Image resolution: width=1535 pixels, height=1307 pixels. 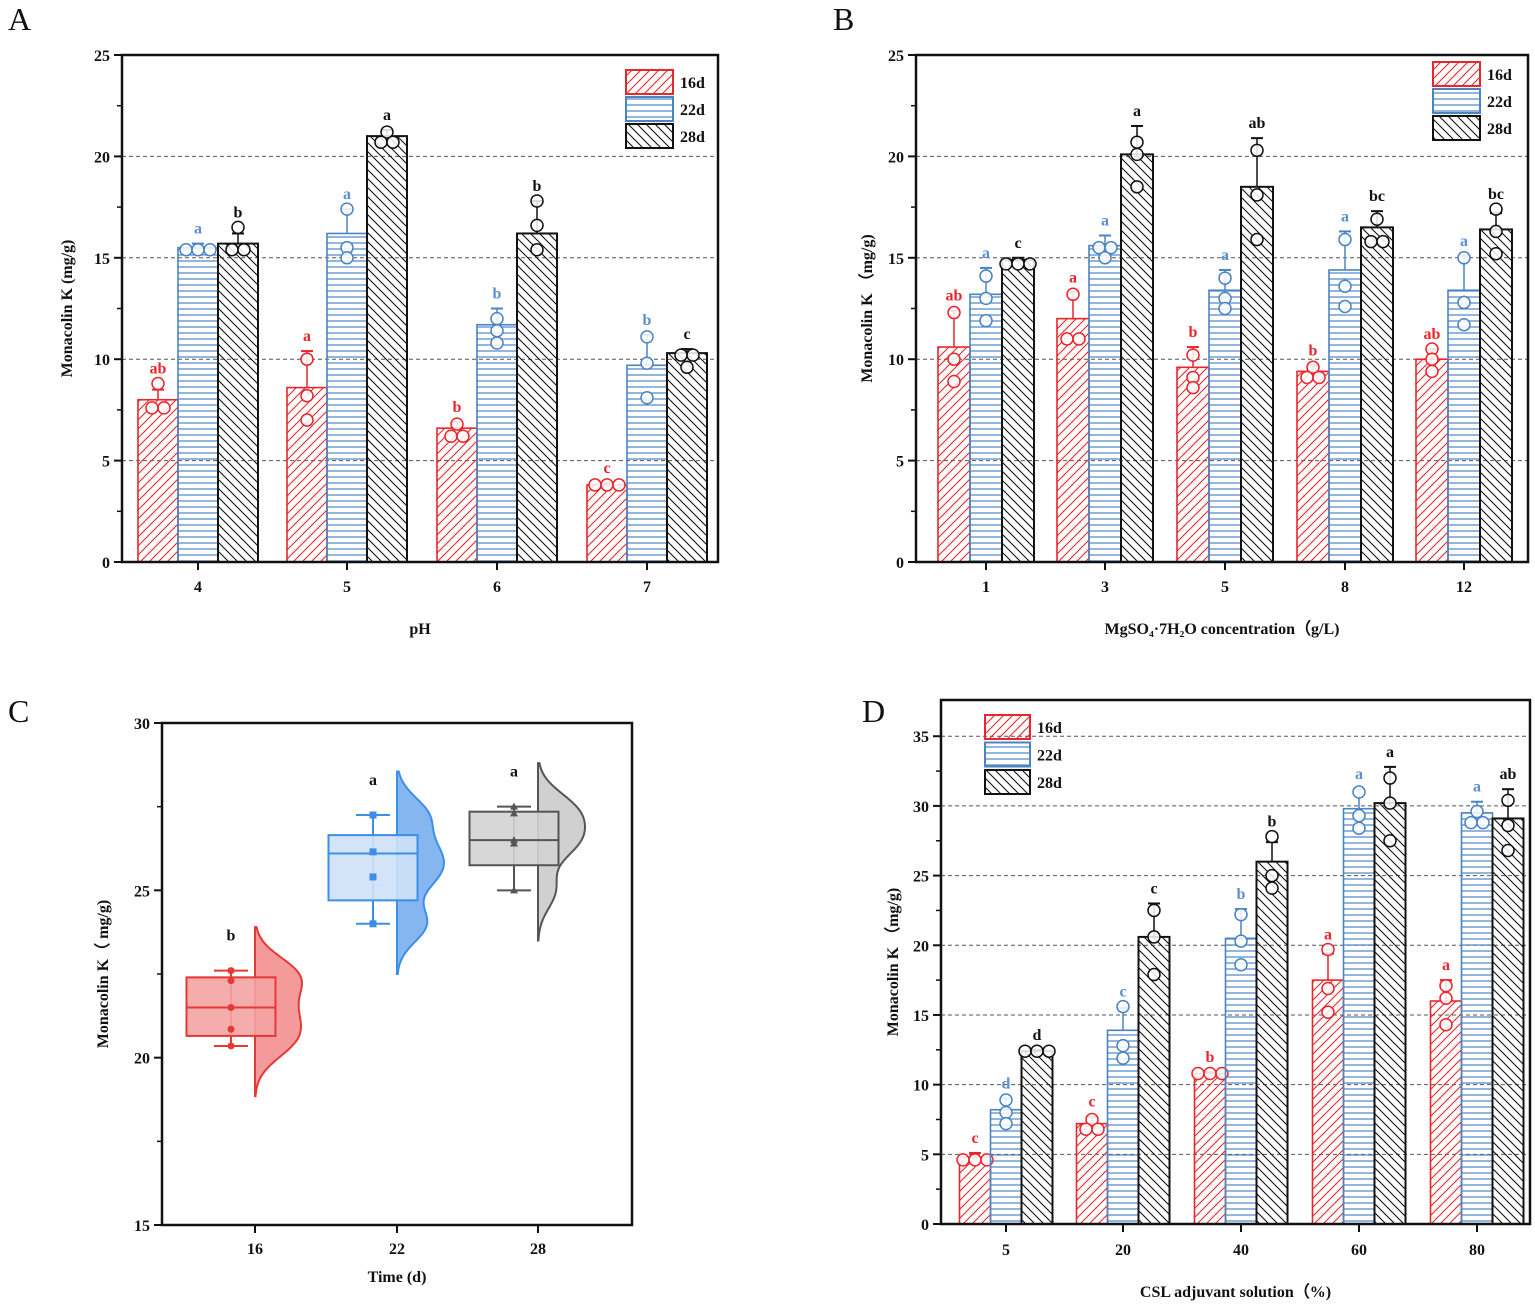 I want to click on y-tick-label: 15, so click(x=102, y=259).